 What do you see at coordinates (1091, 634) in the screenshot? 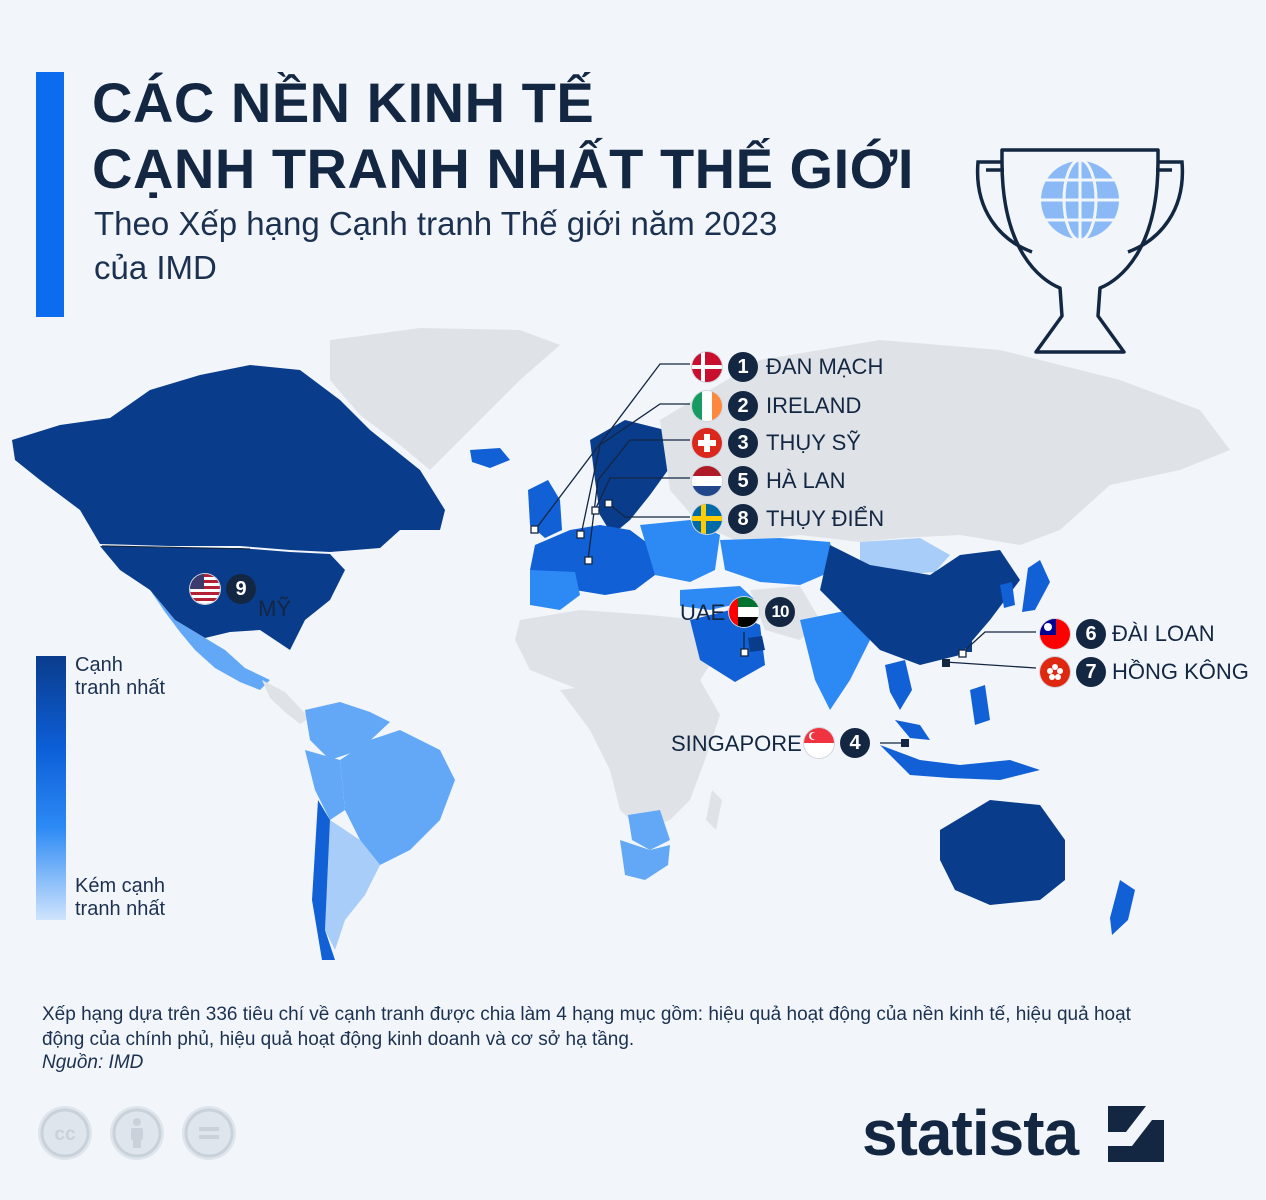
I see `rank-badge-6: 6` at bounding box center [1091, 634].